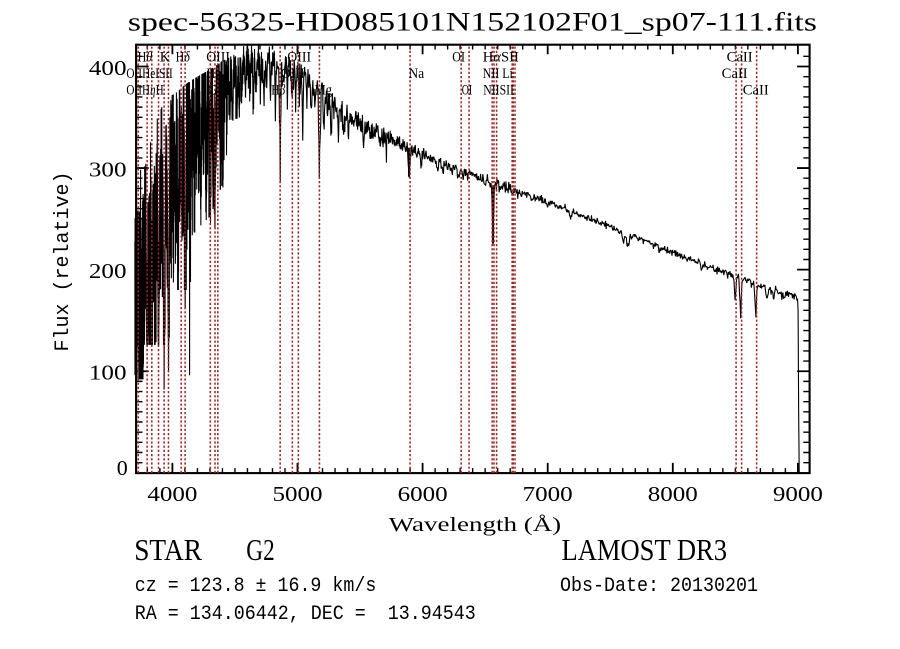  What do you see at coordinates (144, 91) in the screenshot?
I see `svg-text: OIIHηH` at bounding box center [144, 91].